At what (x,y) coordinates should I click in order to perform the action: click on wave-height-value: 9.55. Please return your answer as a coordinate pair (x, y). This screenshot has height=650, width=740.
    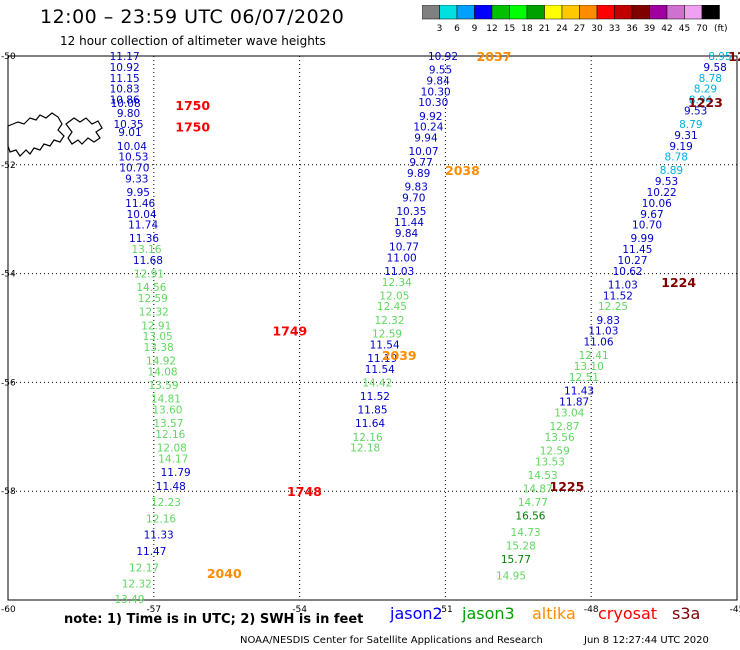
    Looking at the image, I should click on (440, 71).